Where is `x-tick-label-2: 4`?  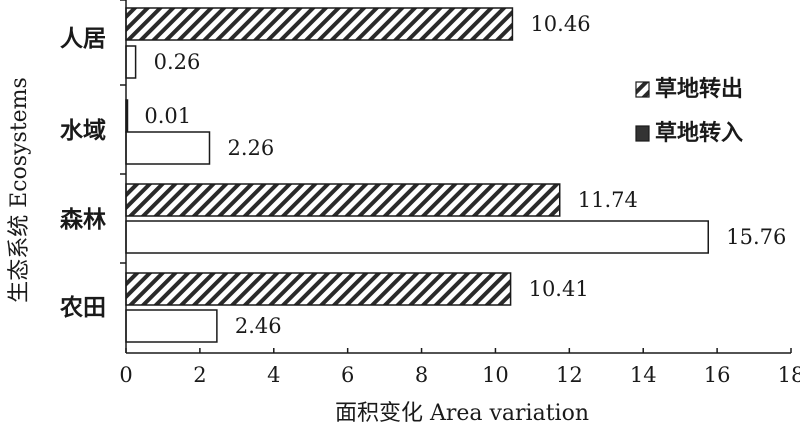
x-tick-label-2: 4 is located at coordinates (273, 375).